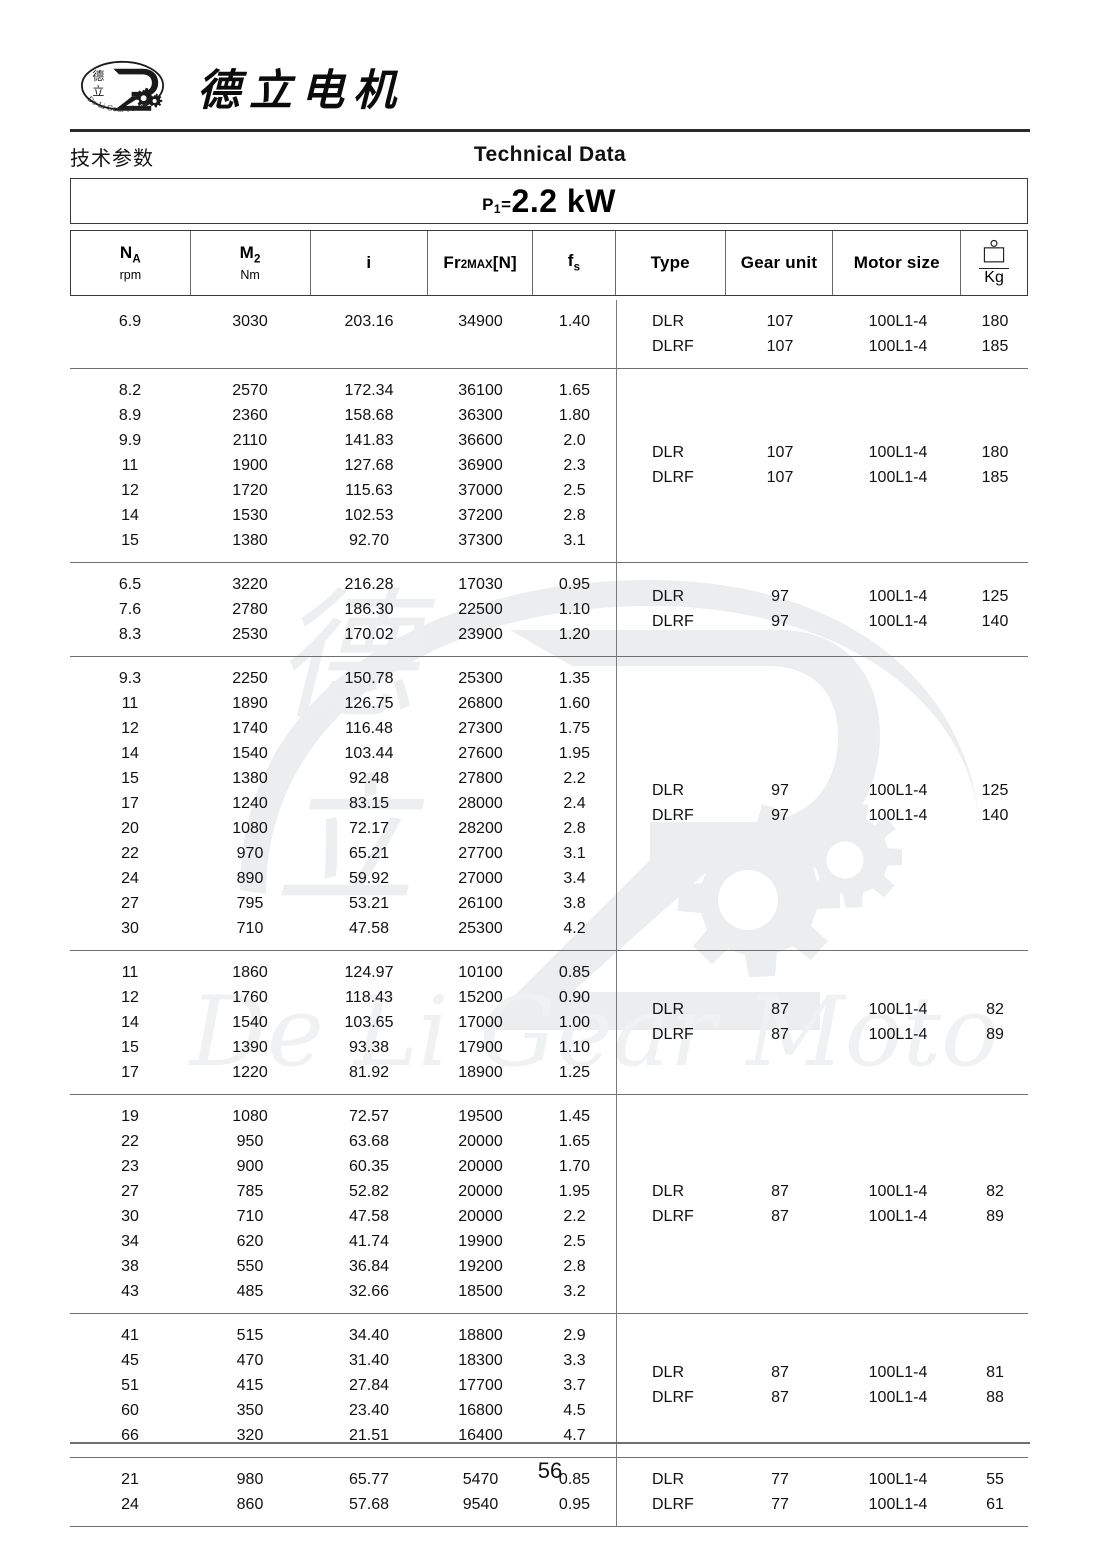 This screenshot has height=1555, width=1100. What do you see at coordinates (130, 1166) in the screenshot?
I see `cell-na: 23` at bounding box center [130, 1166].